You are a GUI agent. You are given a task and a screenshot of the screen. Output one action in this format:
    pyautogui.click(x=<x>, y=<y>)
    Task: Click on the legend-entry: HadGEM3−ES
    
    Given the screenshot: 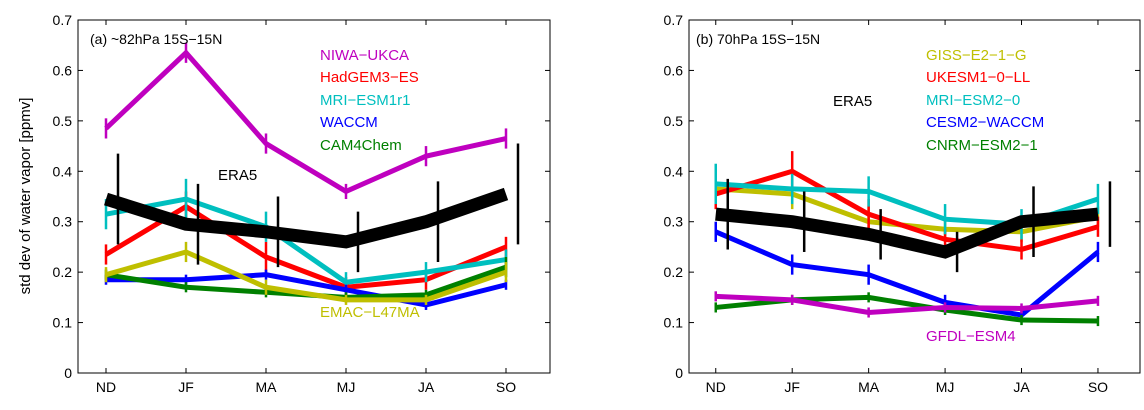 What is the action you would take?
    pyautogui.click(x=369, y=77)
    